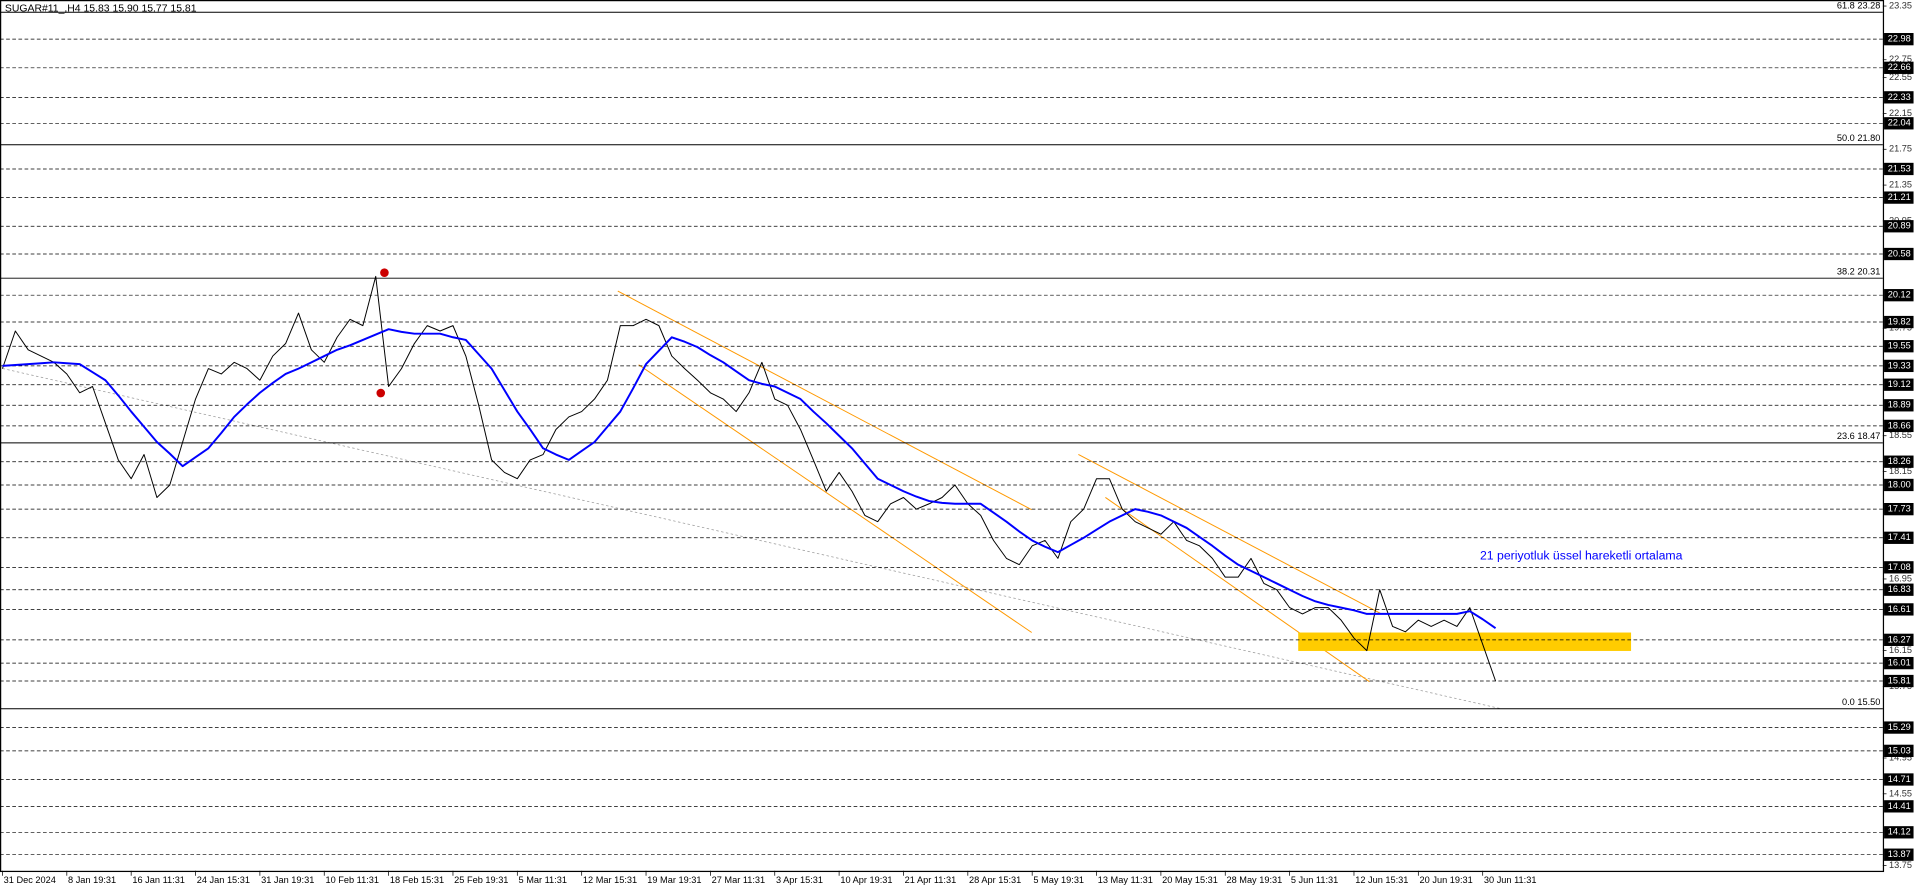 Image resolution: width=1916 pixels, height=888 pixels. I want to click on x-tick-label: 5 Jun 11:31, so click(1314, 880).